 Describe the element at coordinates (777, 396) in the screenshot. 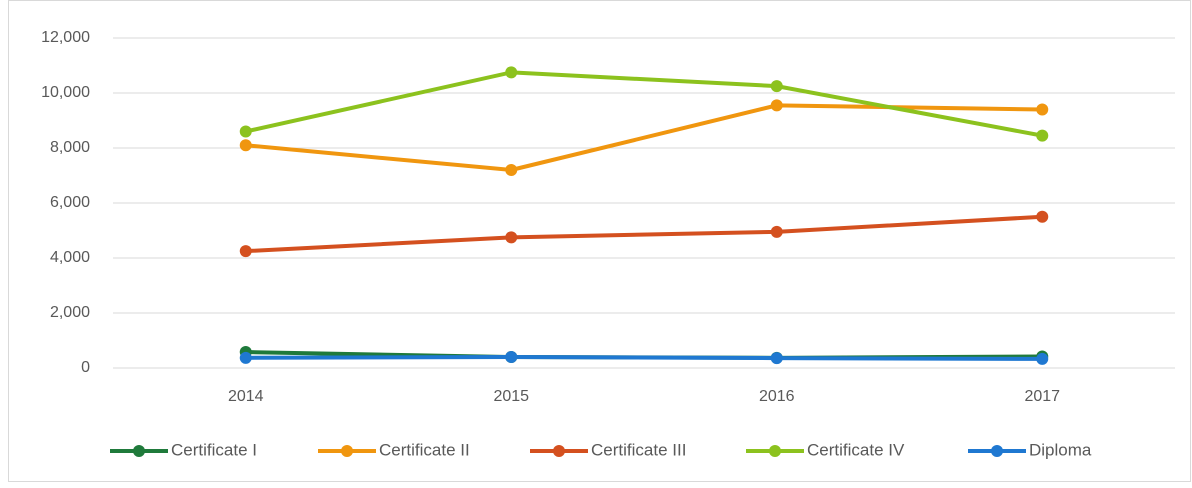

I see `x-tick-label: 2016` at that location.